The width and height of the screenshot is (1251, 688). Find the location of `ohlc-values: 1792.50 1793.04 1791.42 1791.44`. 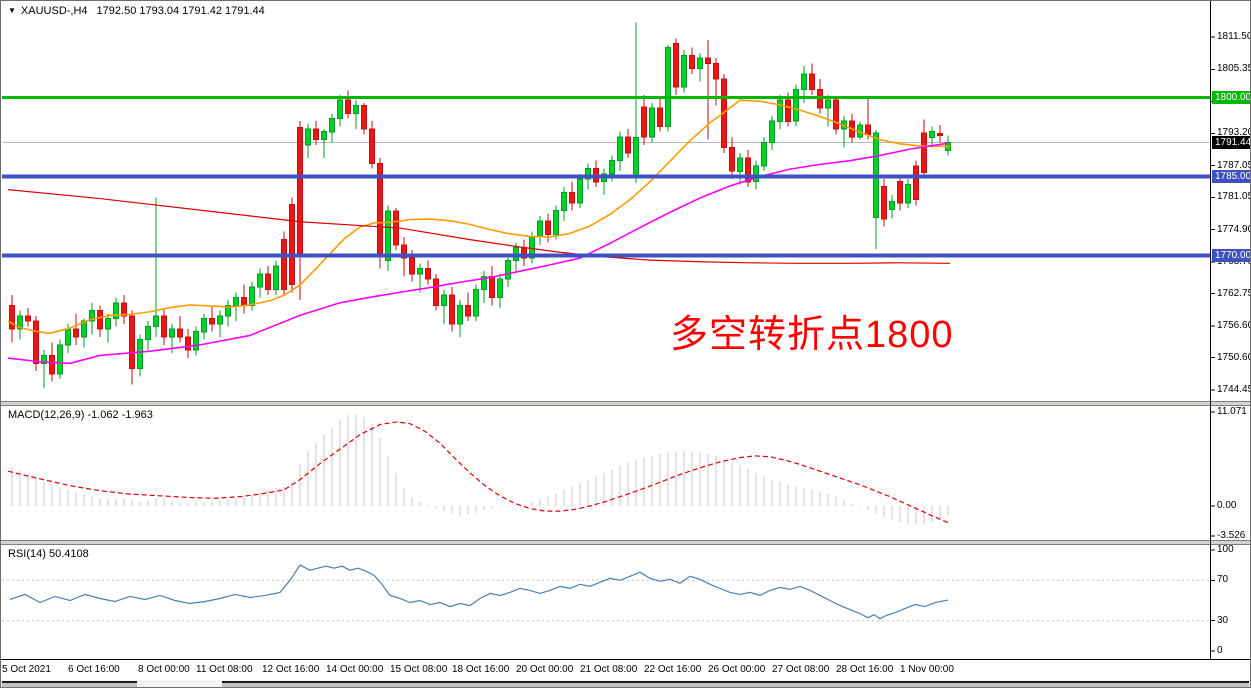

ohlc-values: 1792.50 1793.04 1791.42 1791.44 is located at coordinates (180, 11).